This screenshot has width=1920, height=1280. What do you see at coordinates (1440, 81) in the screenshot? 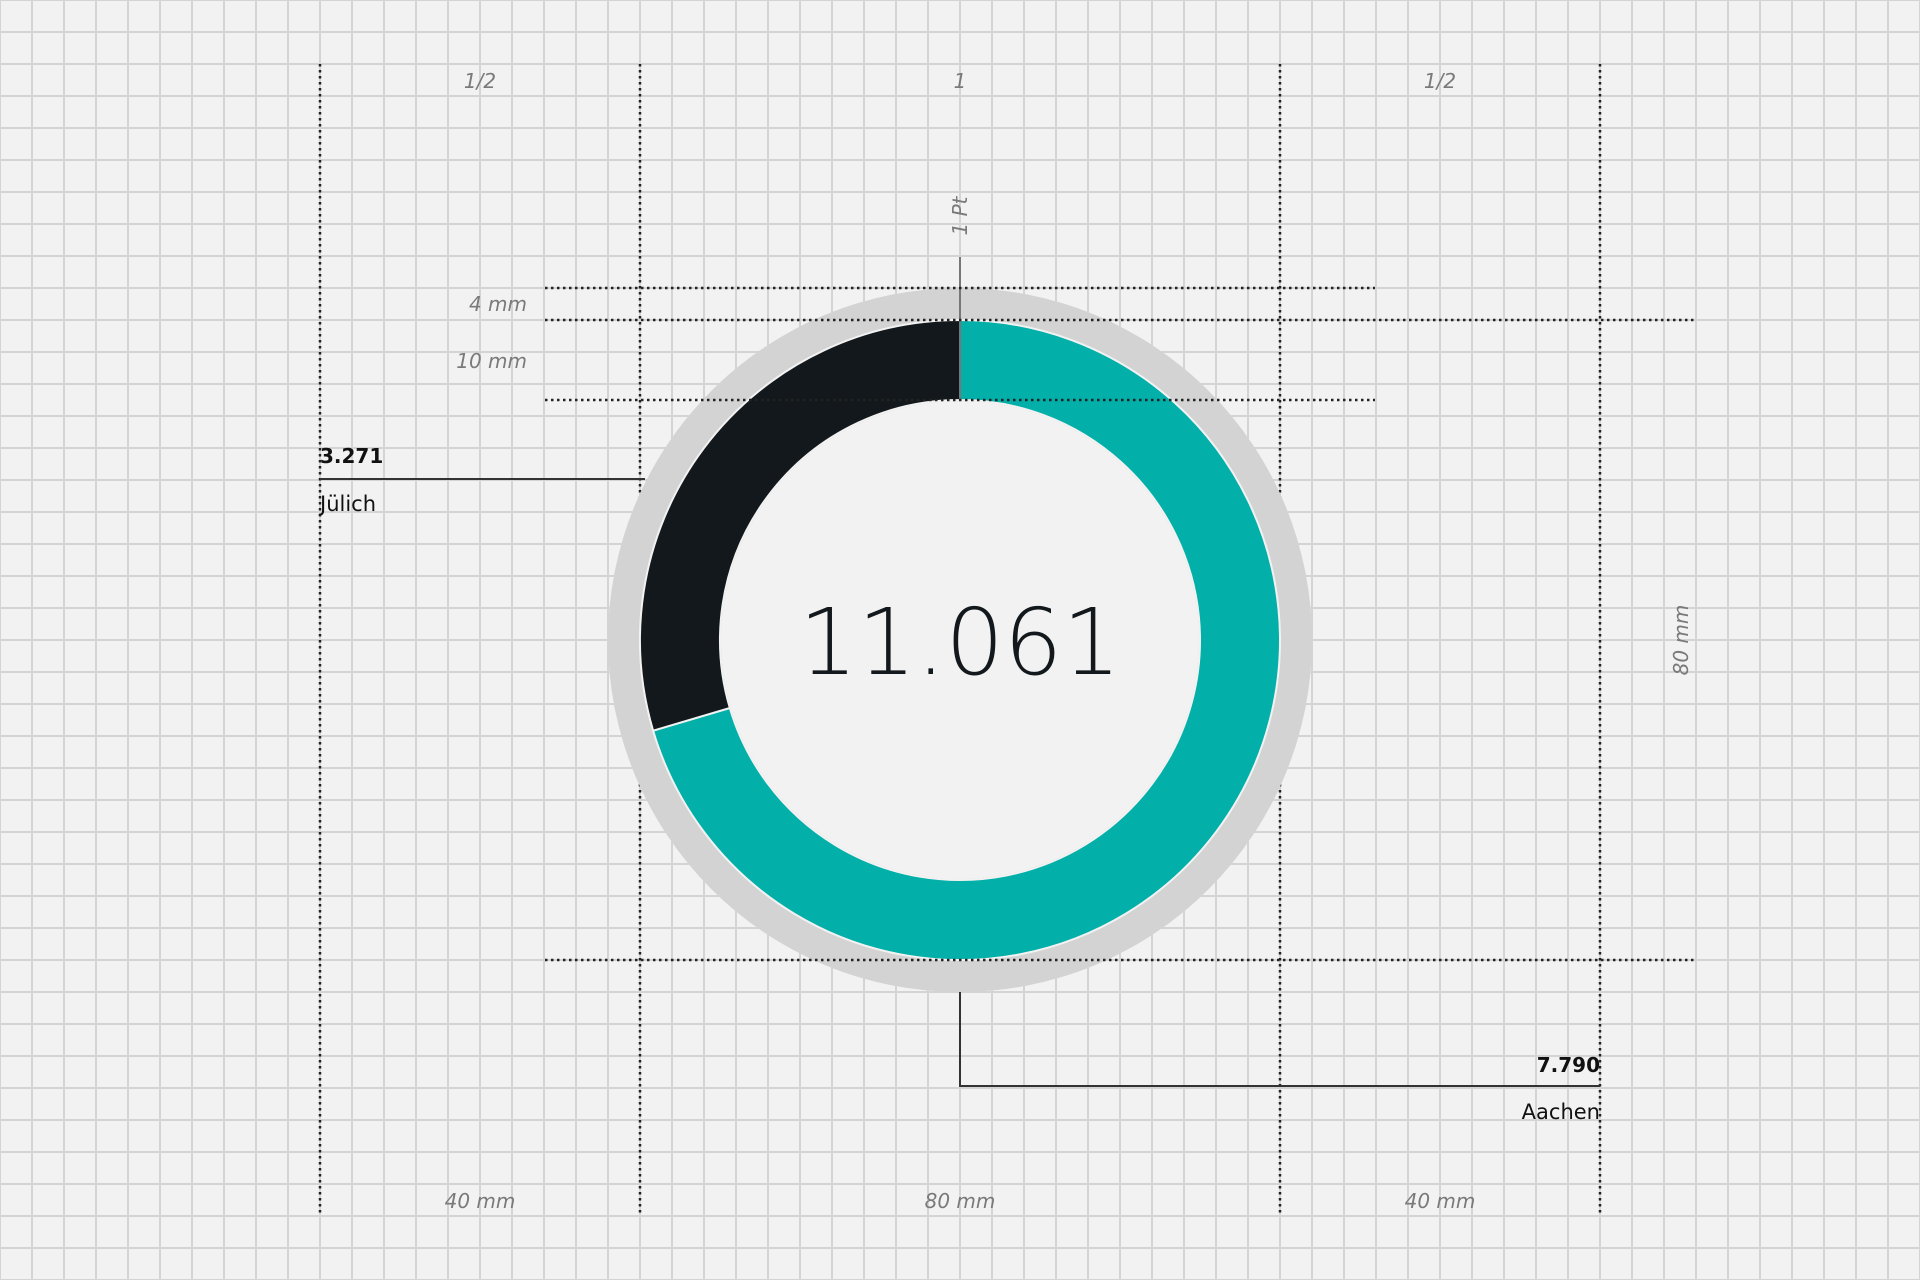
I see `col-label-right: 1/2` at bounding box center [1440, 81].